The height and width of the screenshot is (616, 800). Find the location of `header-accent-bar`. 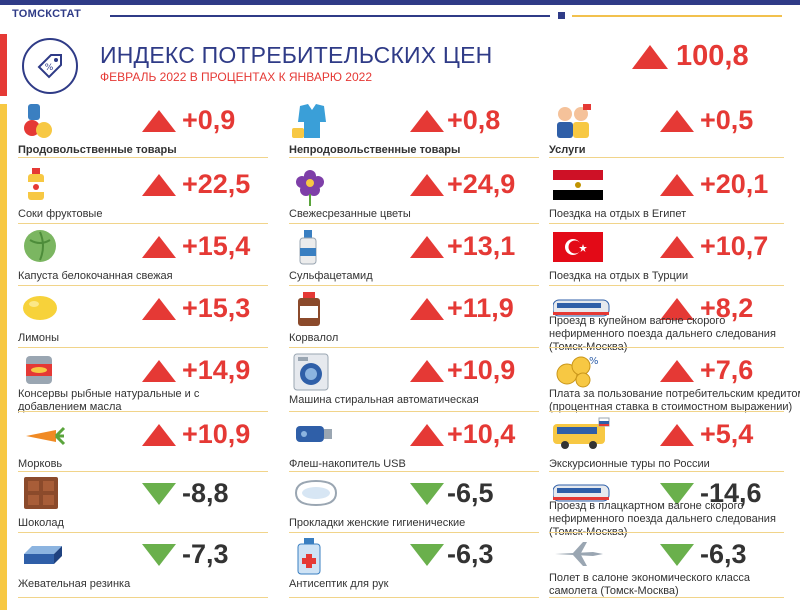

header-accent-bar is located at coordinates (3, 65).